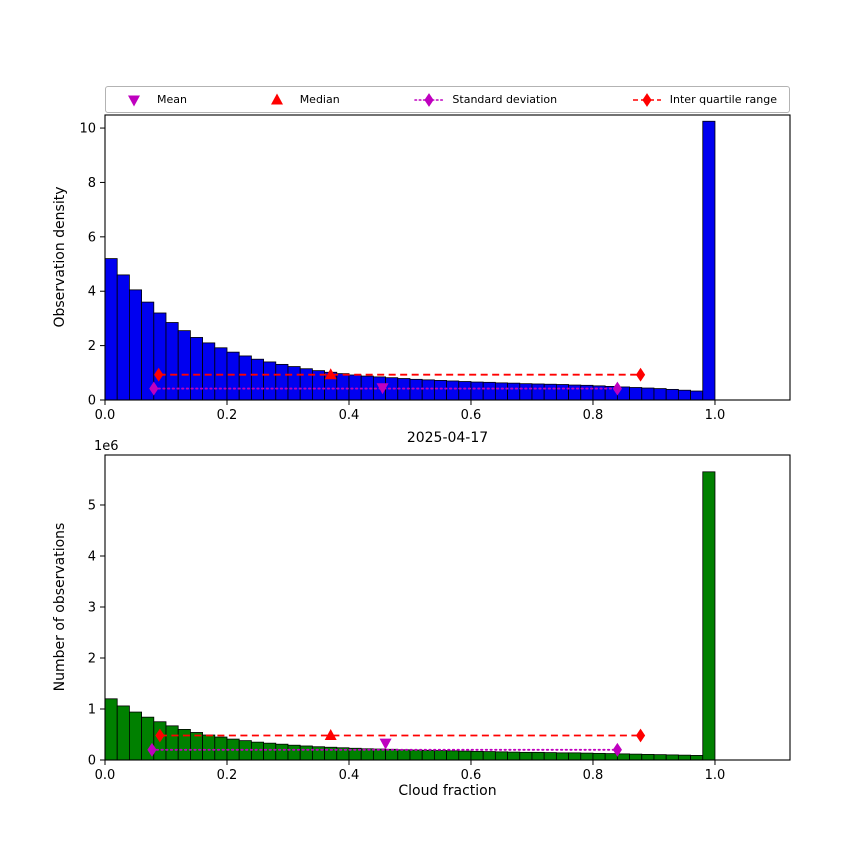 Image resolution: width=850 pixels, height=850 pixels. What do you see at coordinates (227, 775) in the screenshot?
I see `x-tick-label: 0.2` at bounding box center [227, 775].